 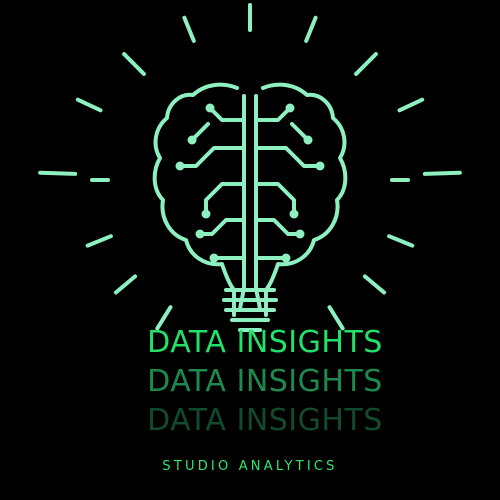 I want to click on title-echo-1: DATA INSIGHTS, so click(x=265, y=381).